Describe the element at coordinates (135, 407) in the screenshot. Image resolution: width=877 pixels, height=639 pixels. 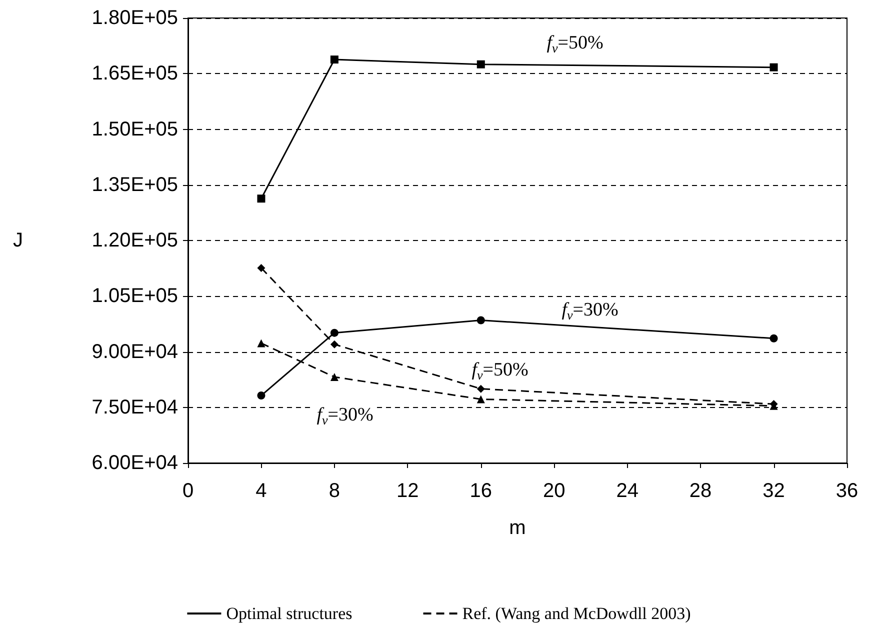
I see `y-tick-label: 7.50E+04` at that location.